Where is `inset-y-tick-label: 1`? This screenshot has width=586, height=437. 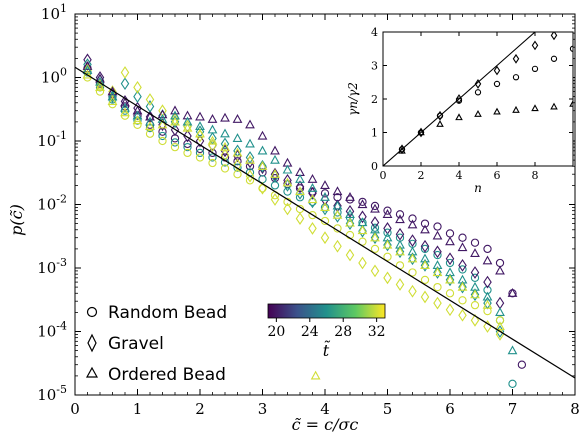 inset-y-tick-label: 1 is located at coordinates (374, 133).